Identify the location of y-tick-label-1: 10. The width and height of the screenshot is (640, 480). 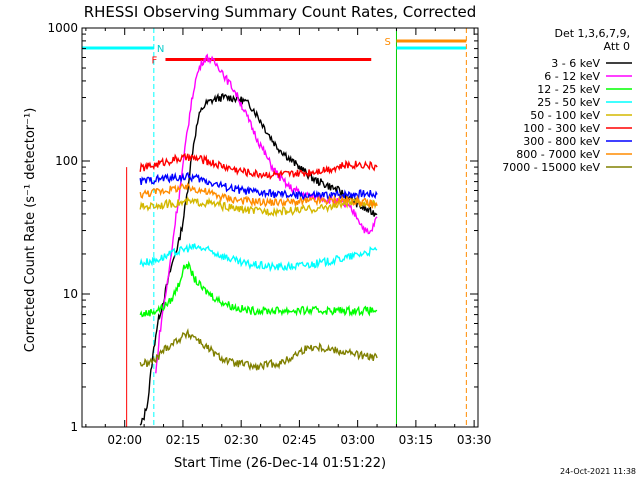
(70, 294).